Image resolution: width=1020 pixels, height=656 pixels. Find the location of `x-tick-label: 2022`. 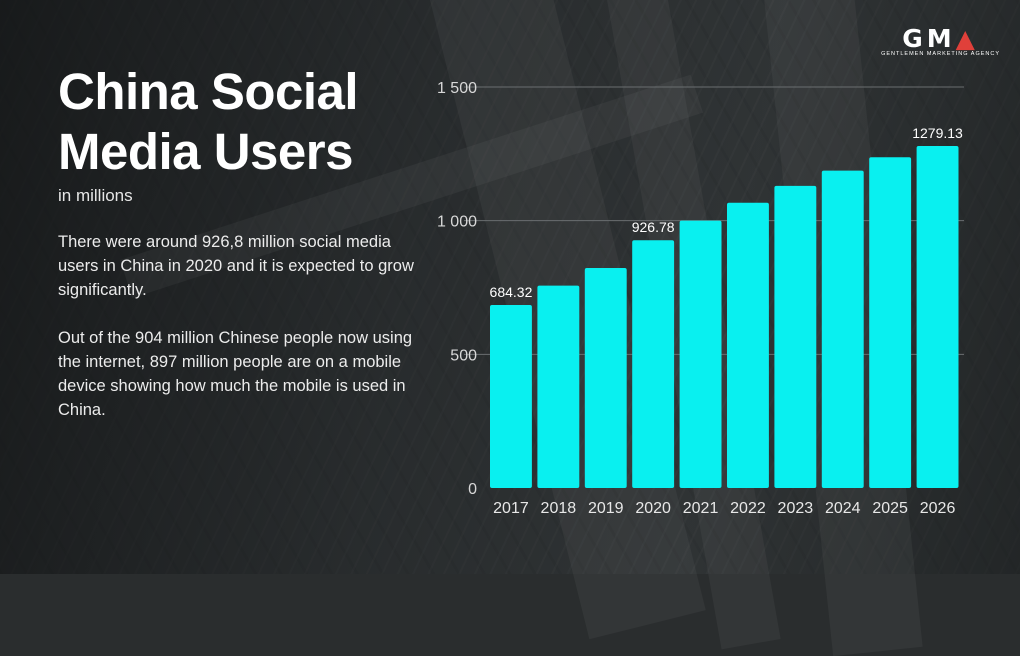

x-tick-label: 2022 is located at coordinates (748, 508).